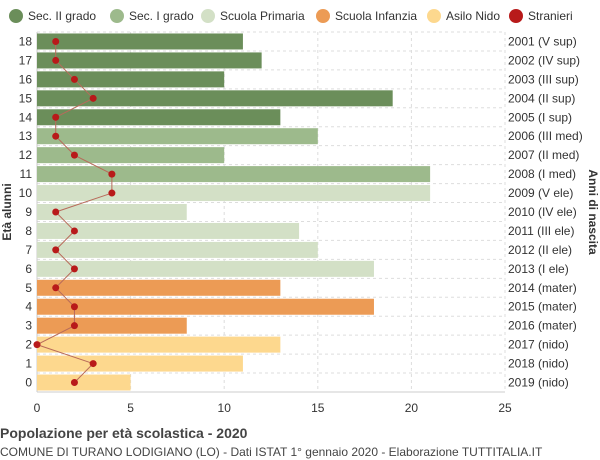 The image size is (600, 460). What do you see at coordinates (28, 231) in the screenshot?
I see `age-label-8: 8` at bounding box center [28, 231].